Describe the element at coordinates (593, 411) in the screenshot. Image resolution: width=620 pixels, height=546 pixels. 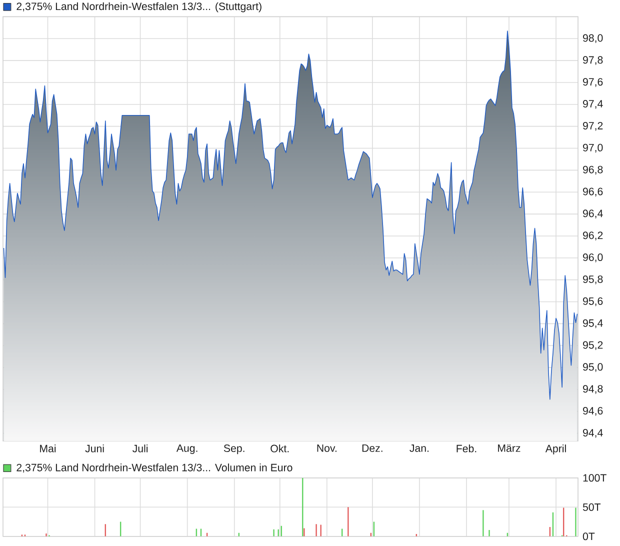
I see `y-tick-label: 94,6` at that location.